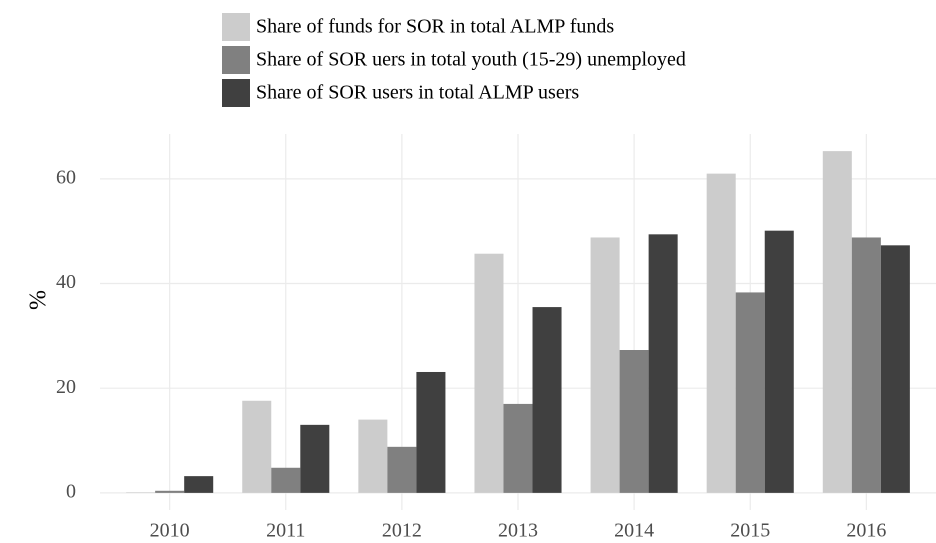 The height and width of the screenshot is (543, 936). Describe the element at coordinates (66, 282) in the screenshot. I see `y-tick-label: 40` at that location.